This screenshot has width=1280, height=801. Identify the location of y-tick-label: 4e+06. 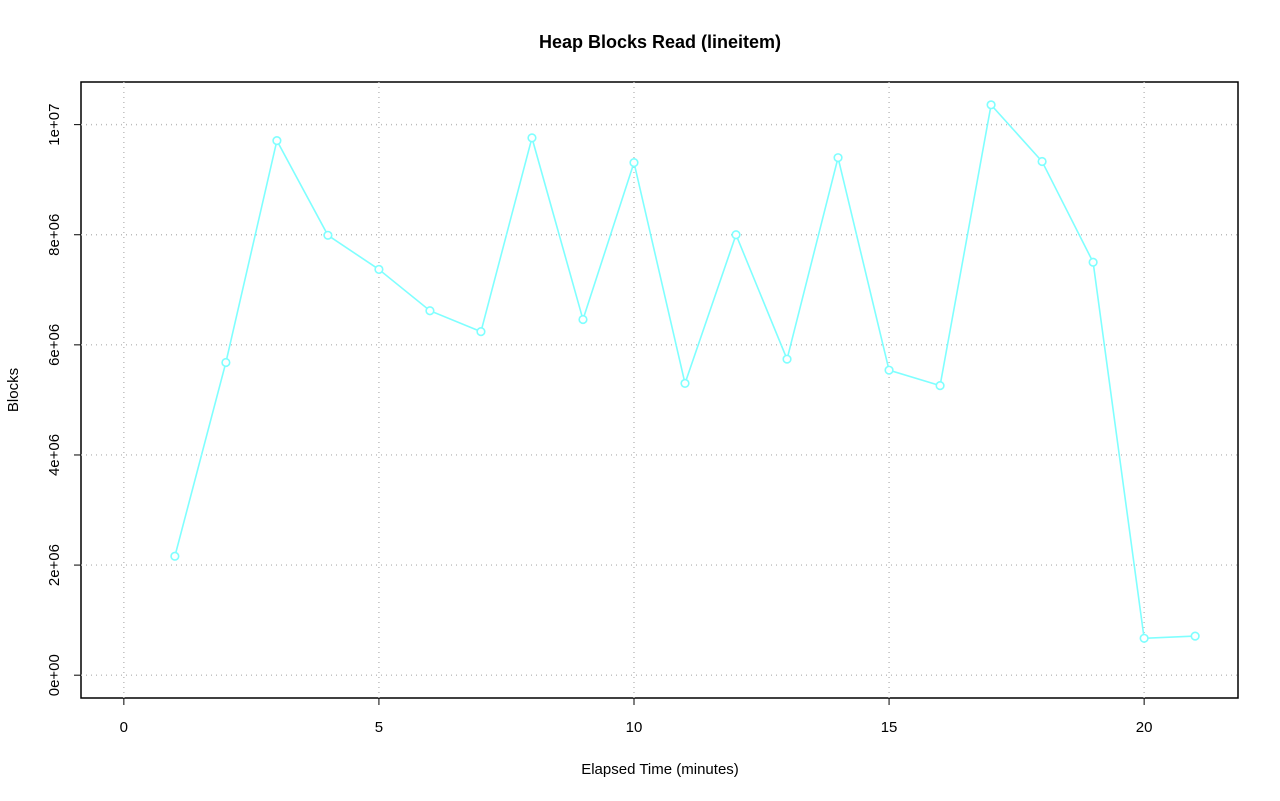
(54, 455).